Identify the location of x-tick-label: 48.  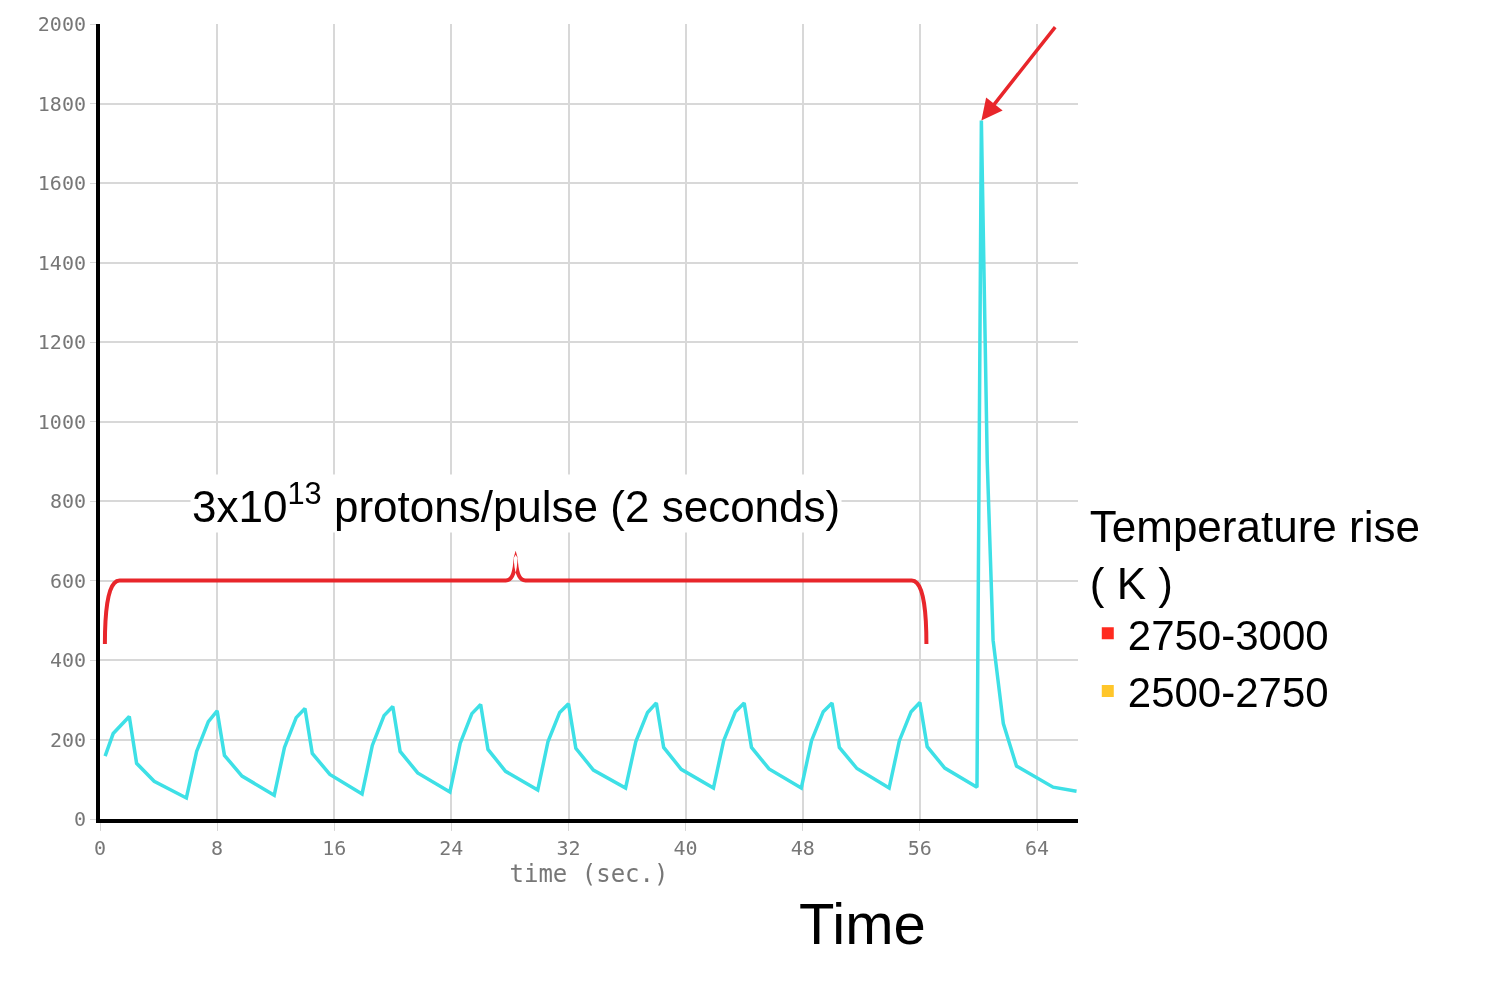
(802, 848).